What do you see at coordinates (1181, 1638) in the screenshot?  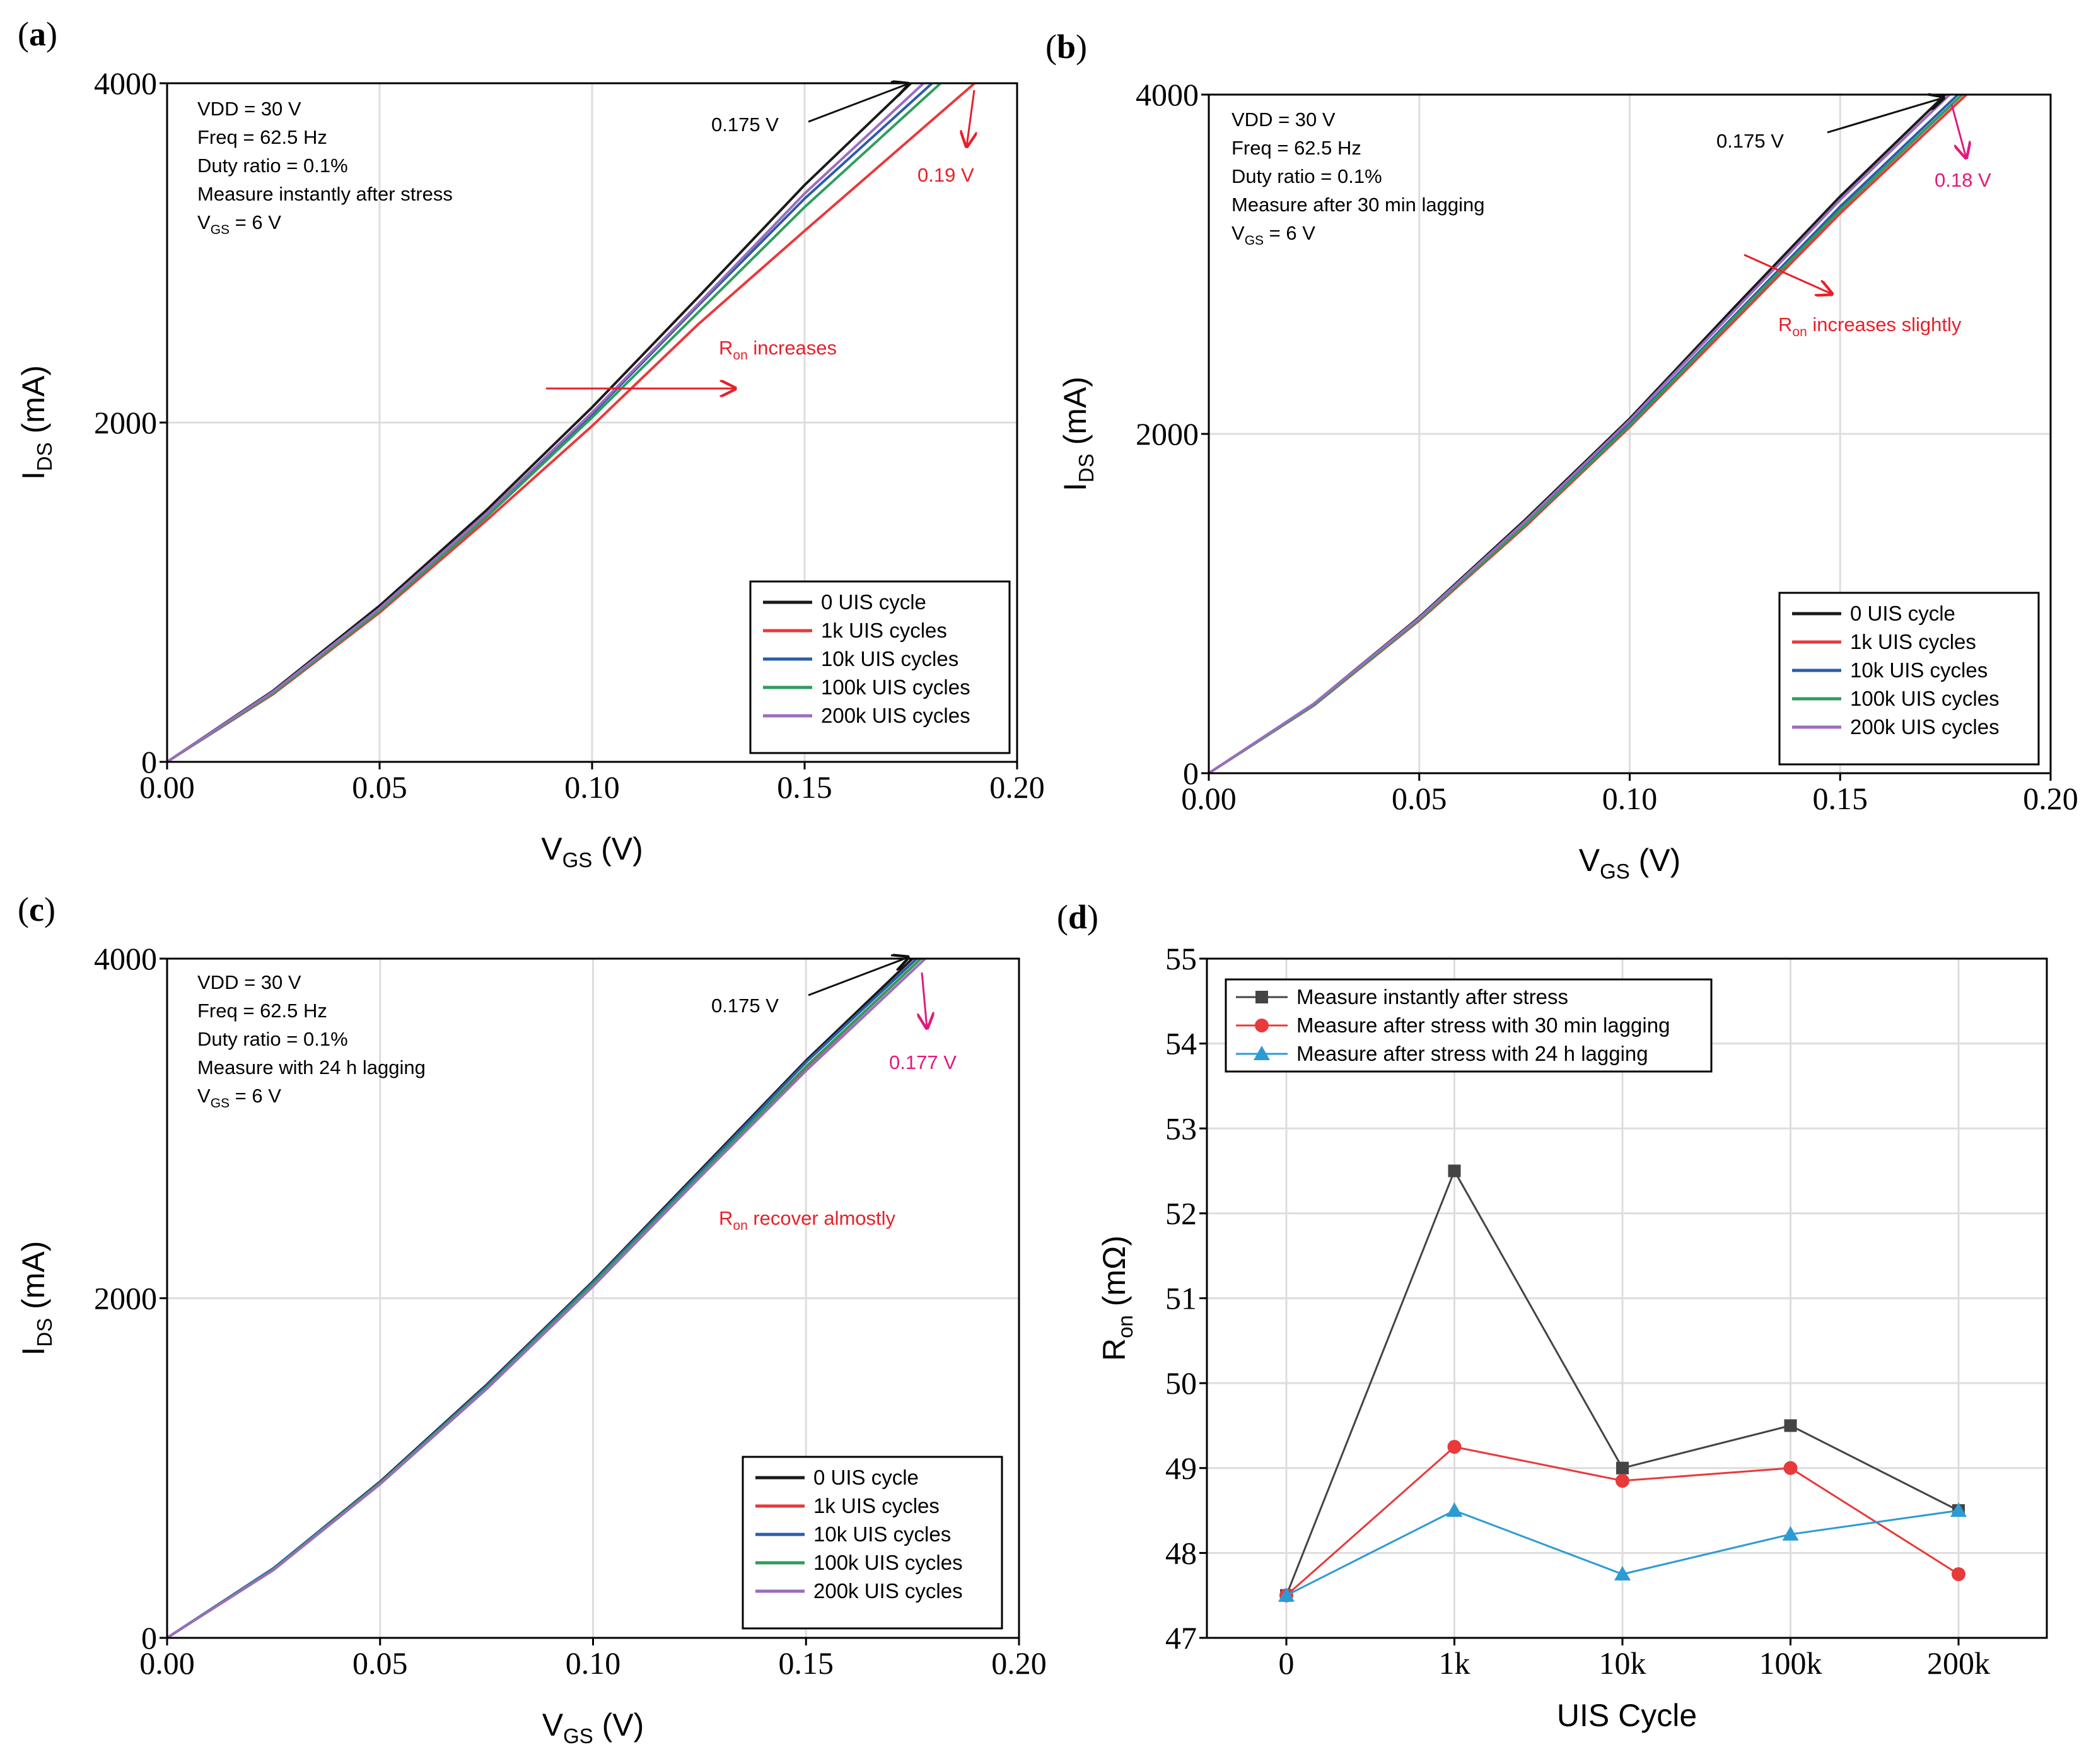 I see `y-tick-label: 47` at bounding box center [1181, 1638].